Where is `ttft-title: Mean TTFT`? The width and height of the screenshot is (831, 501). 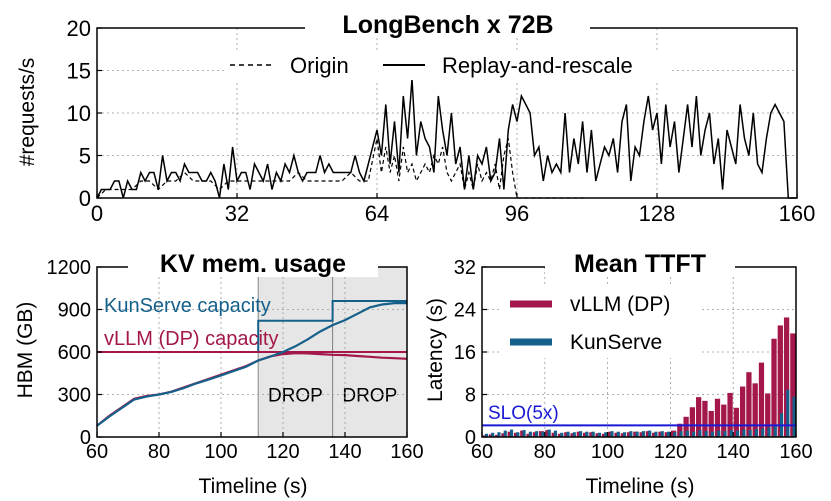
ttft-title: Mean TTFT is located at coordinates (640, 264).